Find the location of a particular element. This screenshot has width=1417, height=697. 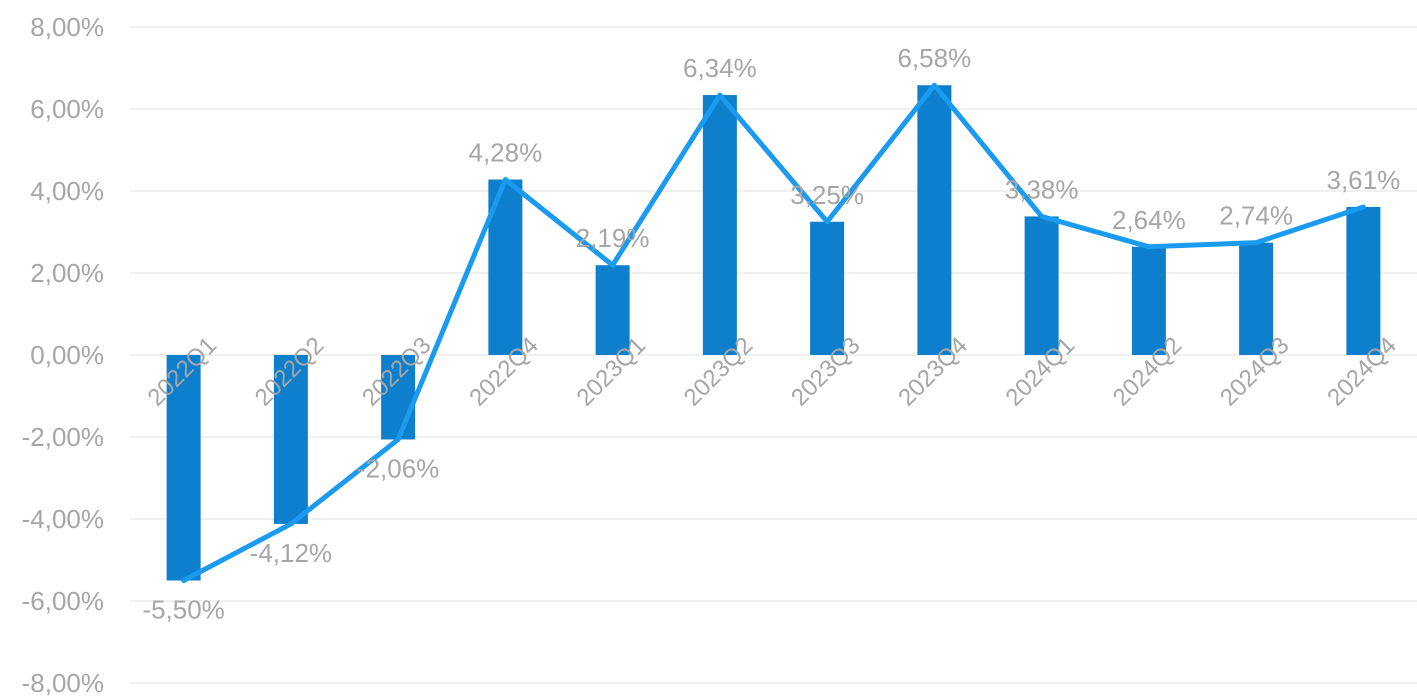

y-tick-label: 6,00% is located at coordinates (67, 109).